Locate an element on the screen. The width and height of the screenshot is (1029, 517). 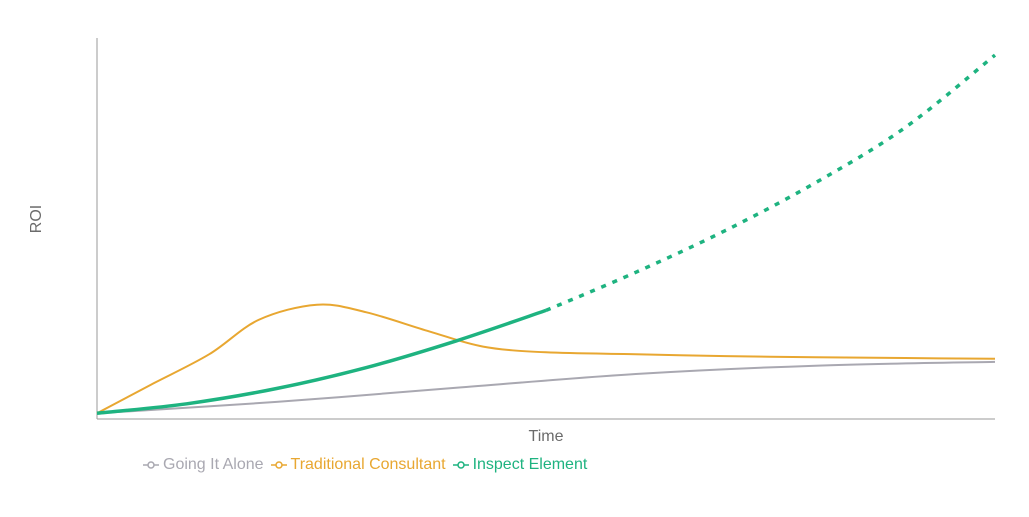
legend-item-traditional-consultant: Traditional Consultant is located at coordinates (358, 465).